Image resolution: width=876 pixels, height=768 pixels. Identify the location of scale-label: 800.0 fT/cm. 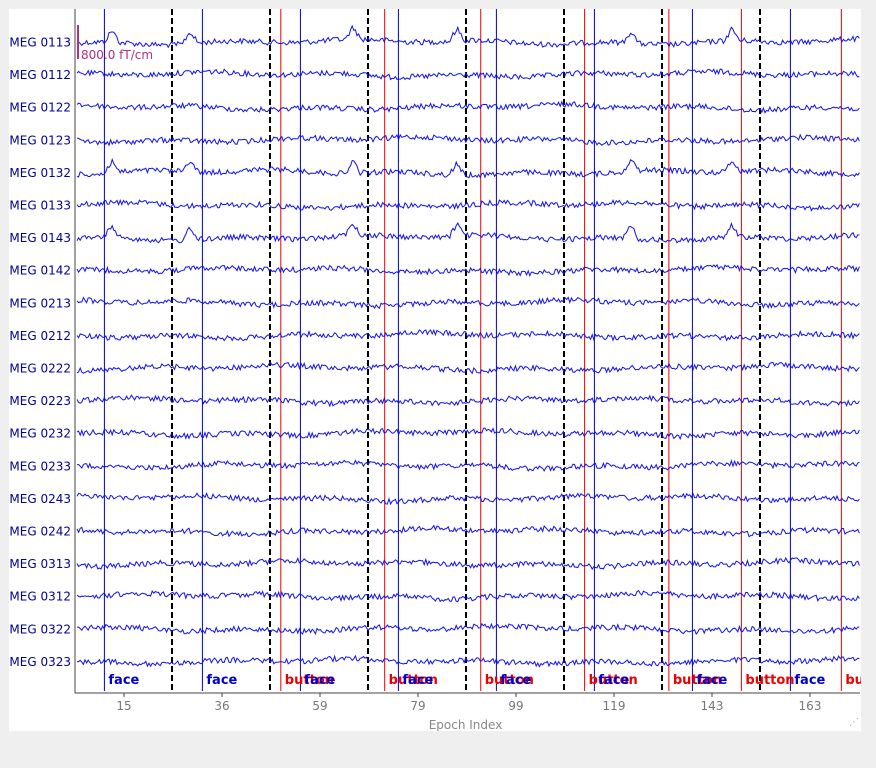
(117, 55).